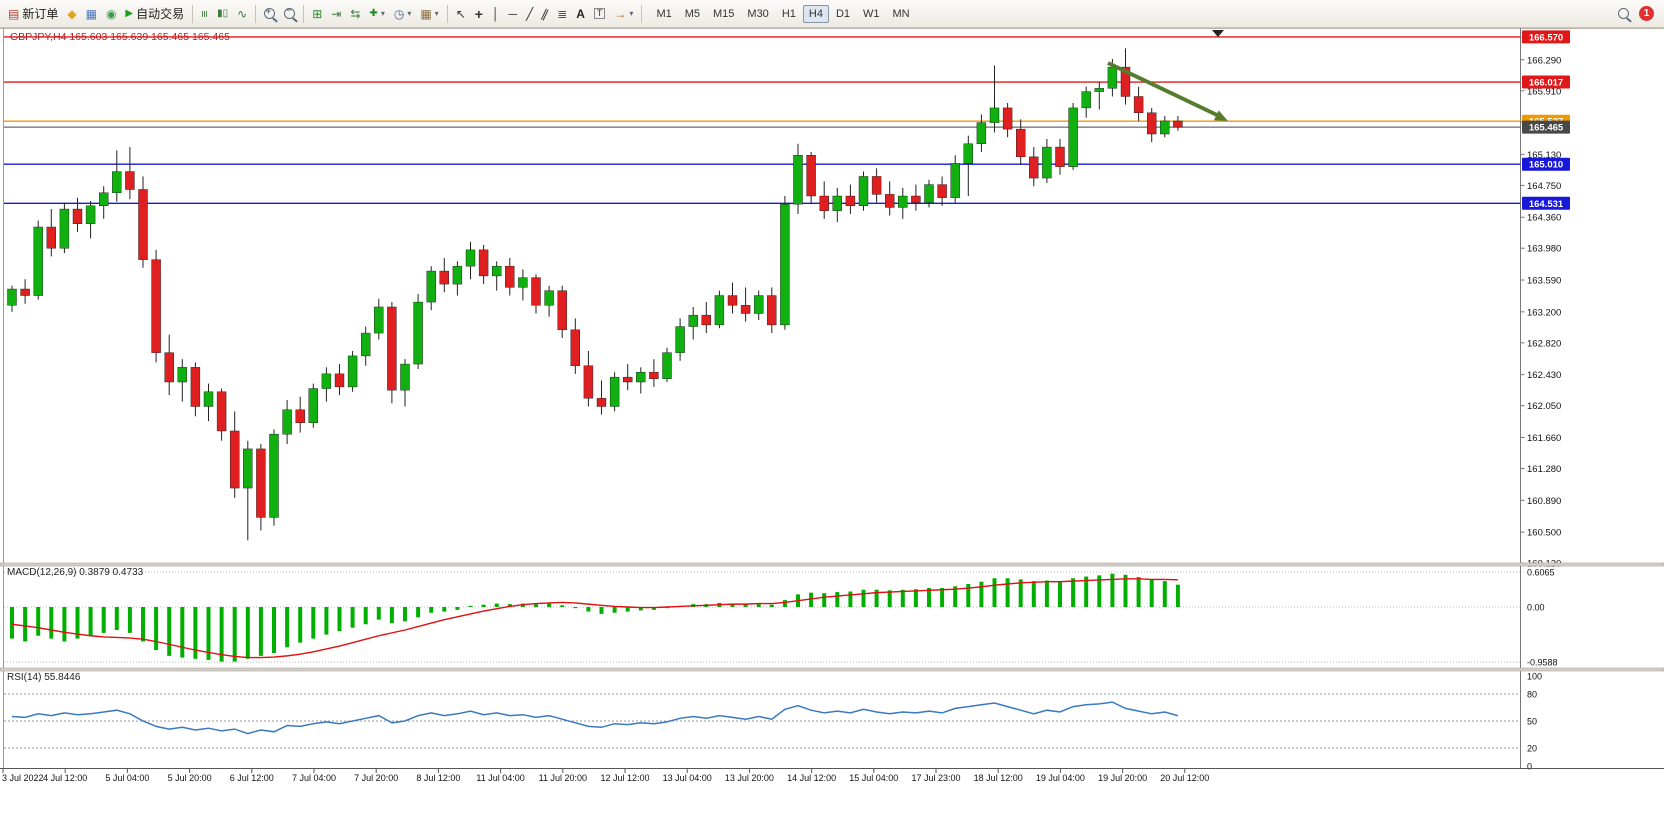 This screenshot has height=839, width=1664. I want to click on chevron-down-icon: ▾, so click(382, 13).